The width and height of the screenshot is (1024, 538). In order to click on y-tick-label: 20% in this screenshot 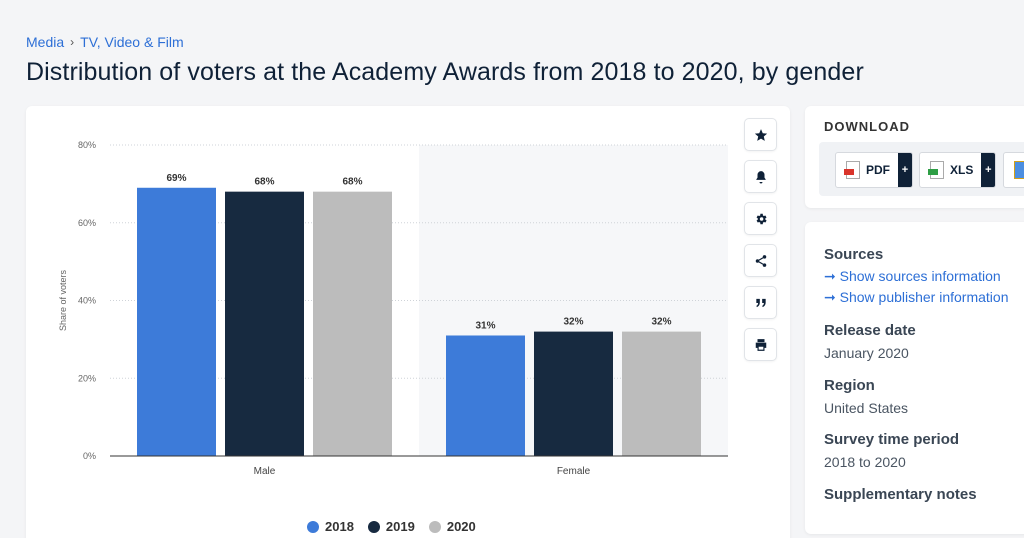, I will do `click(87, 378)`.